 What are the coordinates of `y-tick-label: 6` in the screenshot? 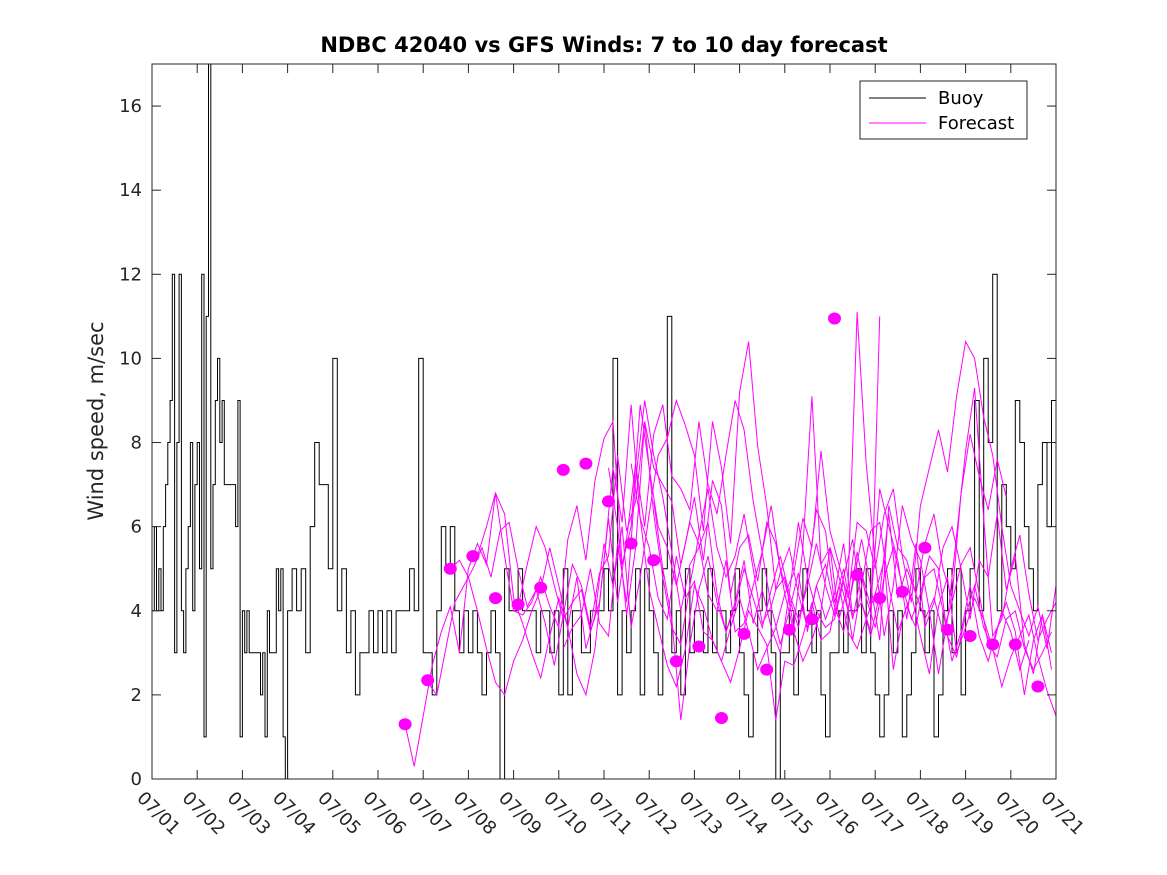 It's located at (136, 527).